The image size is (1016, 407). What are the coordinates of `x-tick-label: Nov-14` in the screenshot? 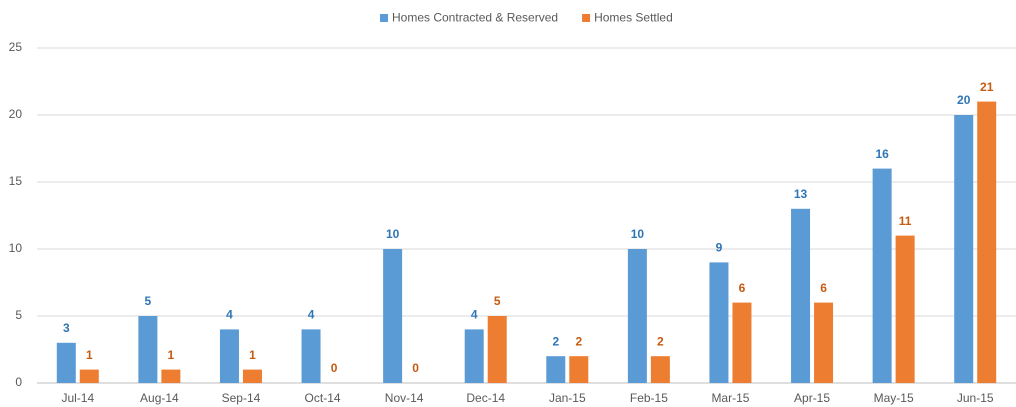 It's located at (404, 398).